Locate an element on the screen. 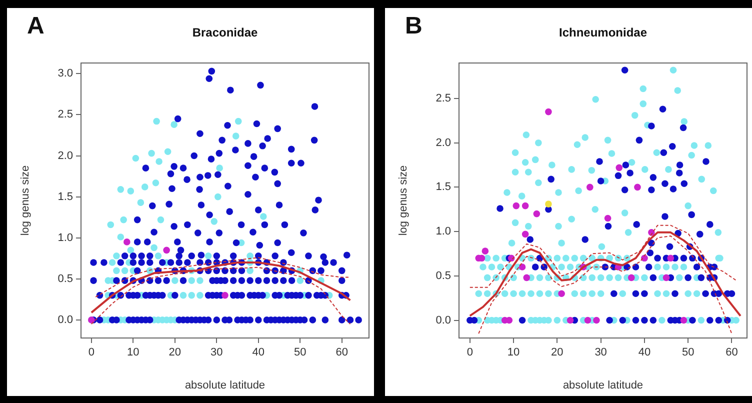 The image size is (752, 403). chart-title: Ichneumonidae is located at coordinates (603, 32).